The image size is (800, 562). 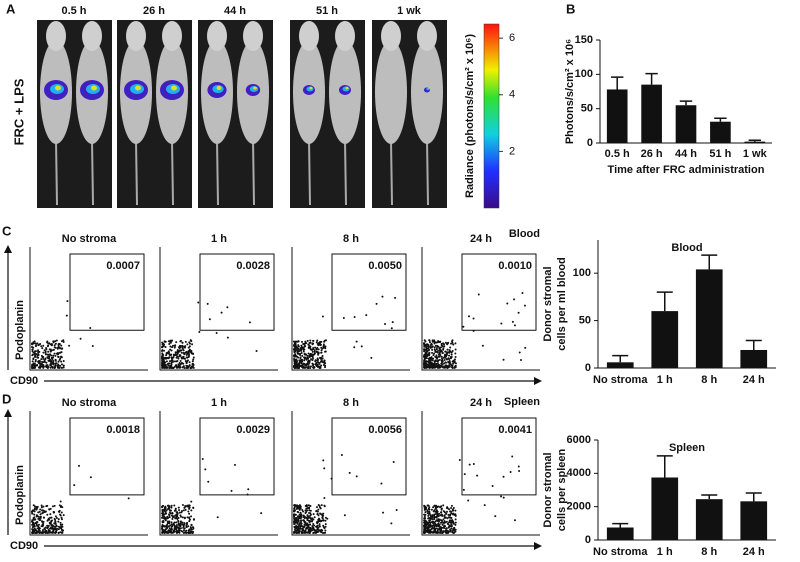 I want to click on x-tick-label: 1 h, so click(x=665, y=380).